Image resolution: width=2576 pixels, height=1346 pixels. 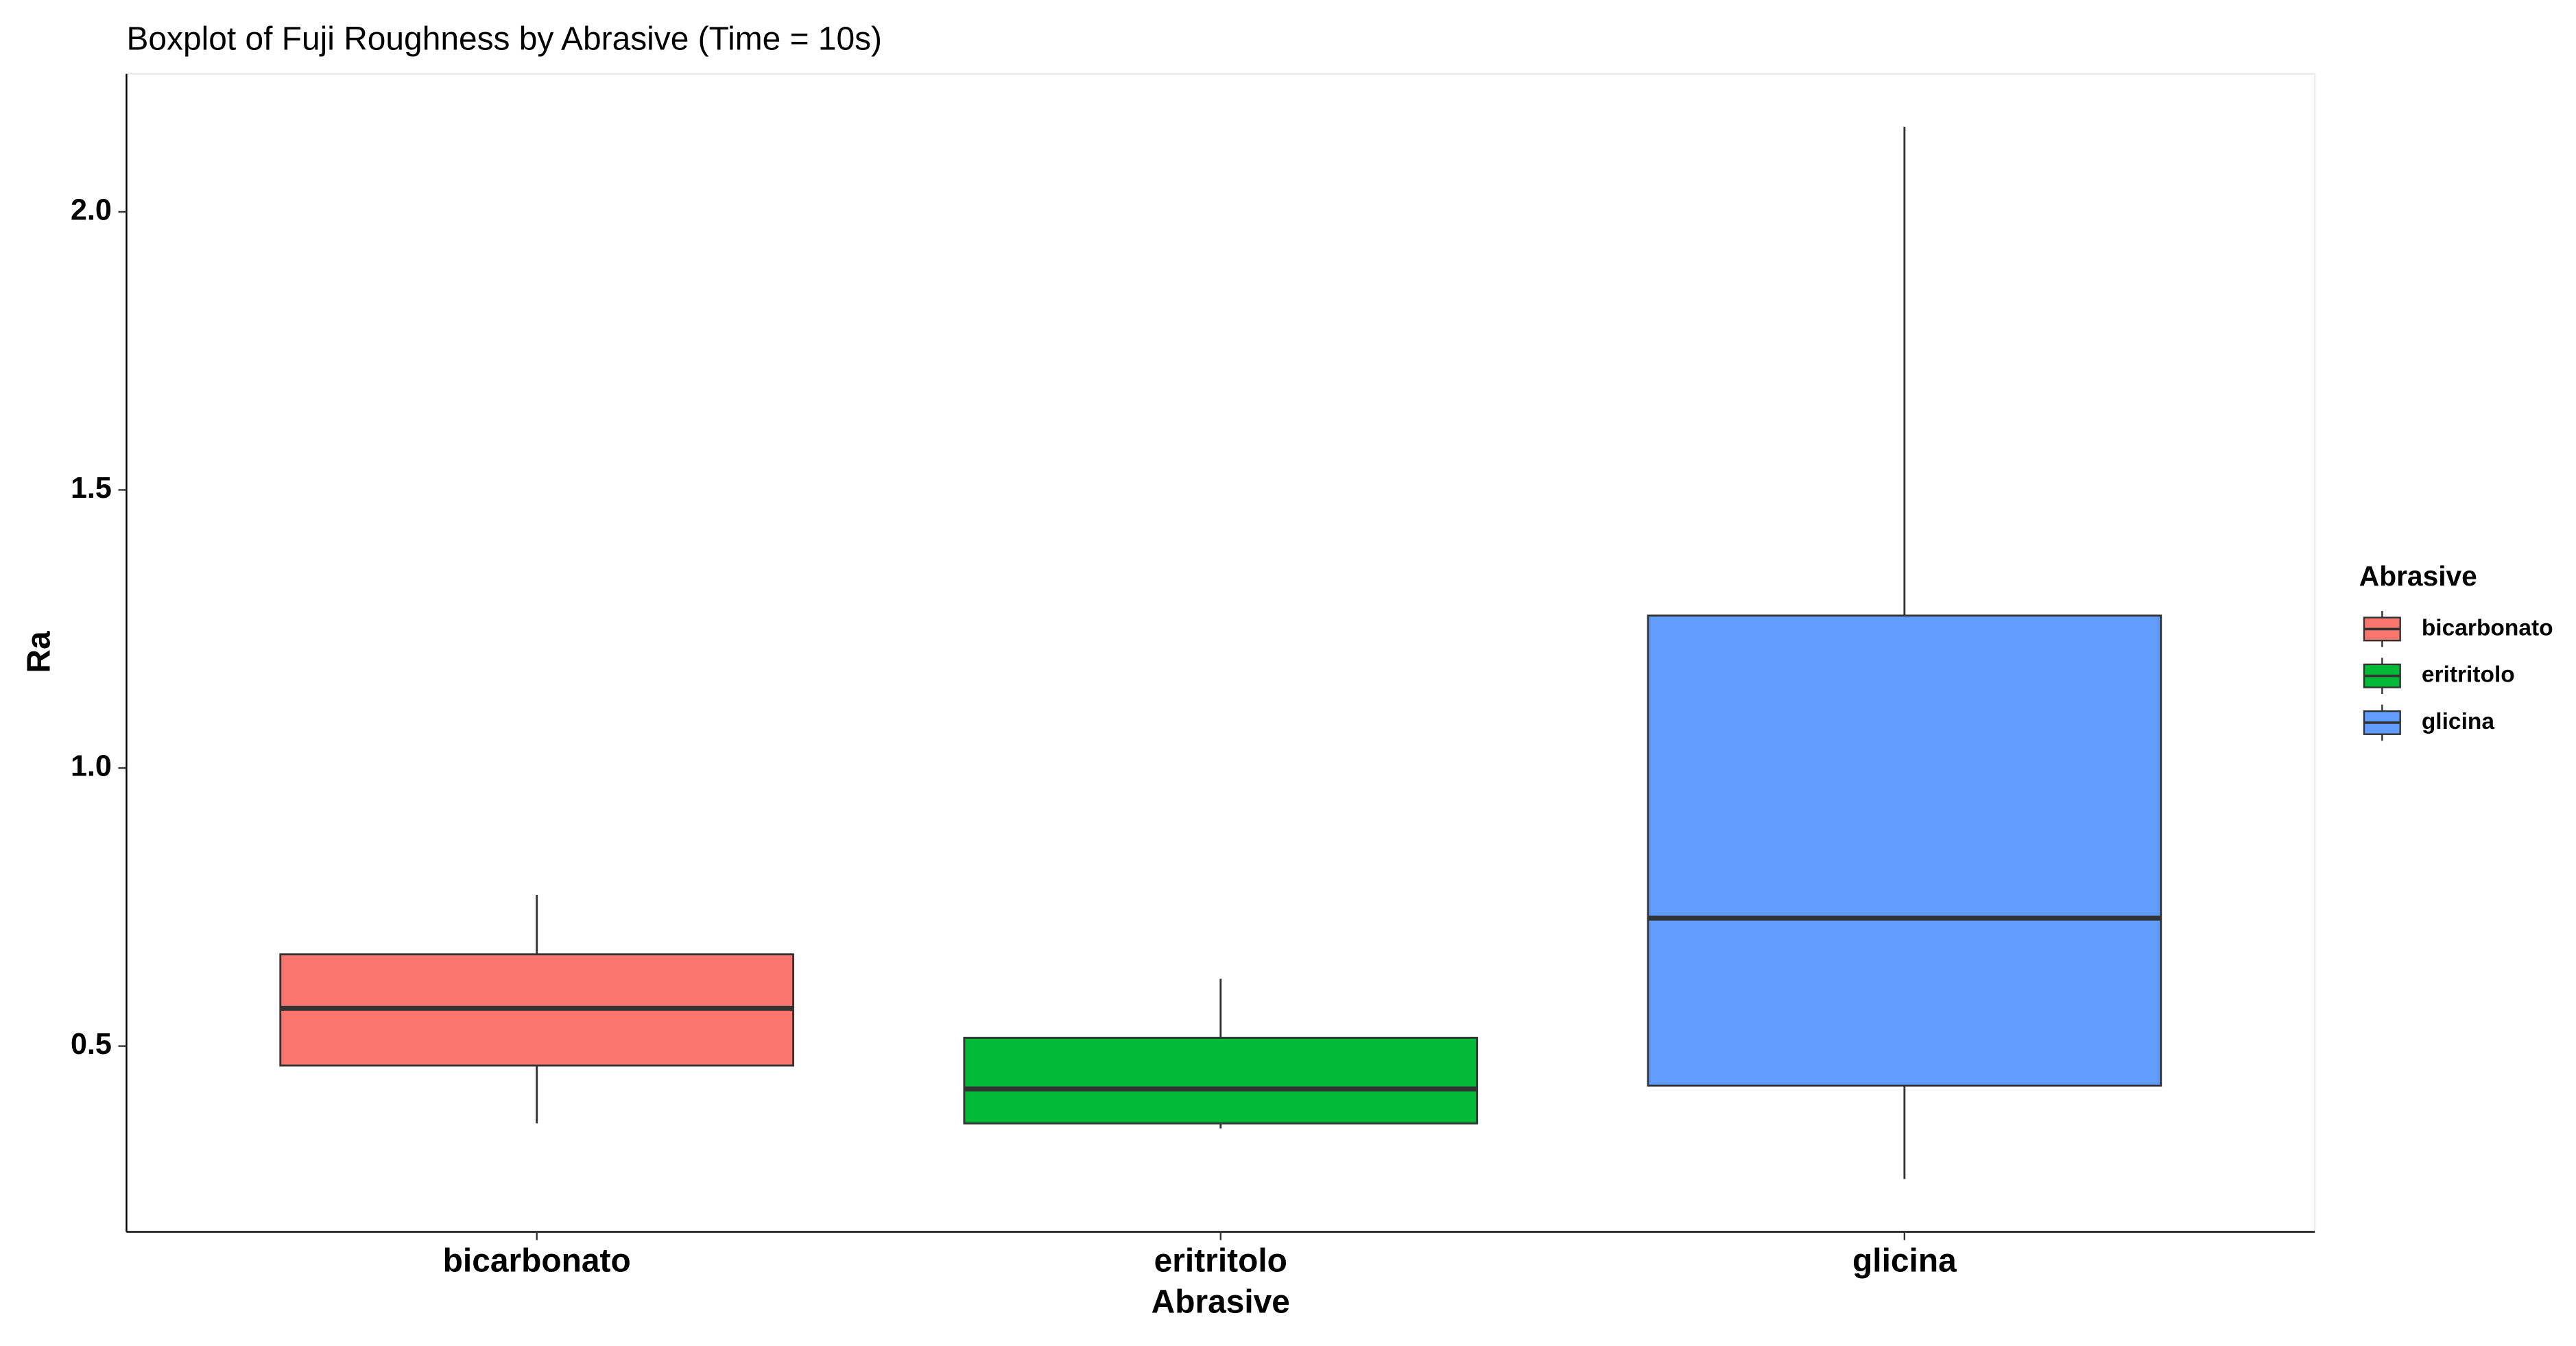 What do you see at coordinates (91, 209) in the screenshot?
I see `y-tick-label: 2.0` at bounding box center [91, 209].